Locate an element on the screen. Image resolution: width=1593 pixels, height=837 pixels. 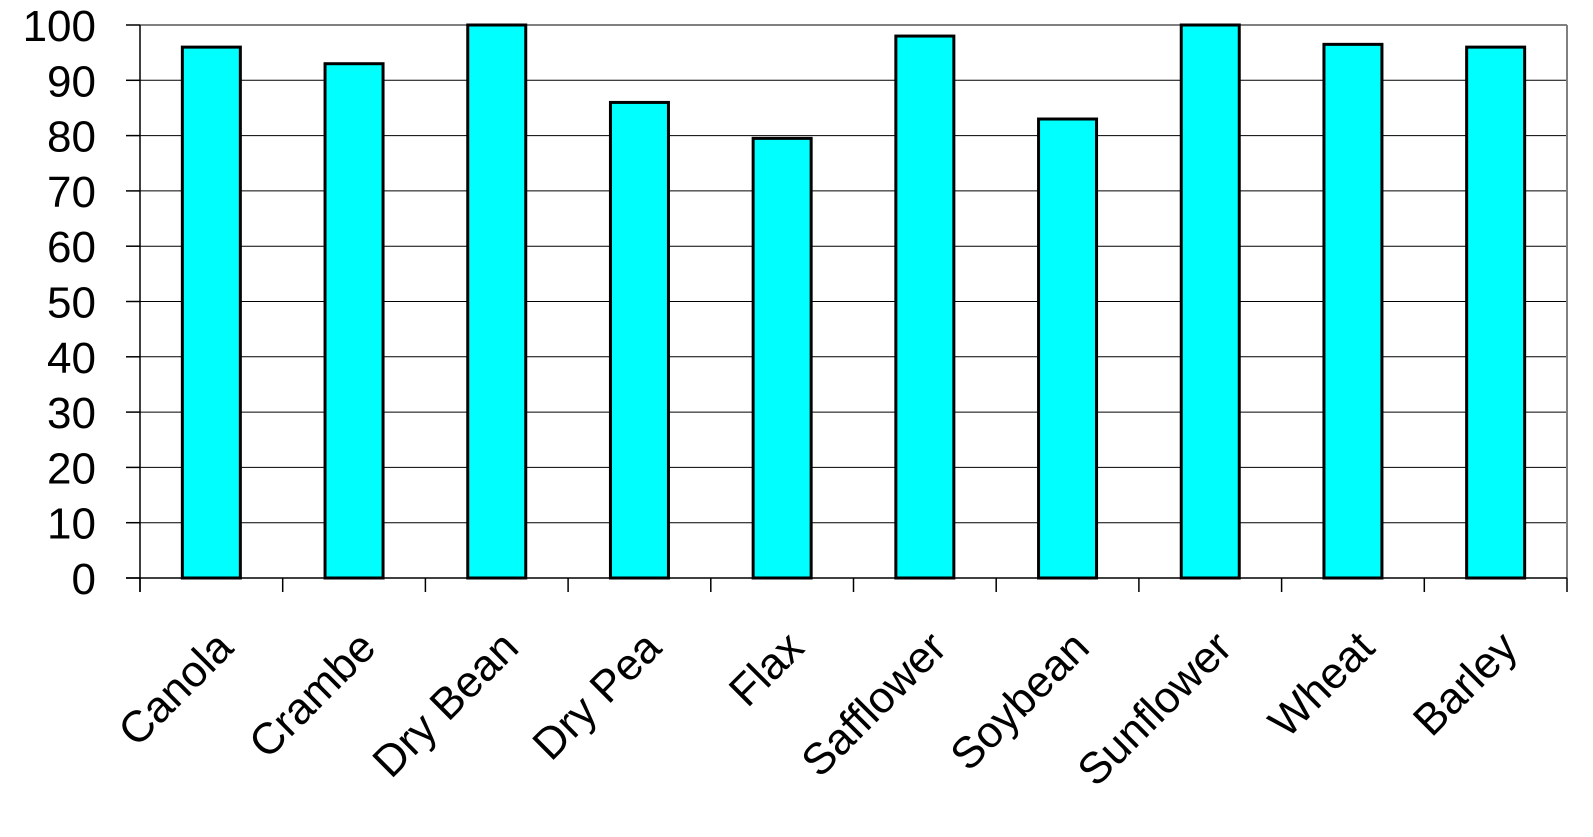
y-tick-label: 40 is located at coordinates (71, 358).